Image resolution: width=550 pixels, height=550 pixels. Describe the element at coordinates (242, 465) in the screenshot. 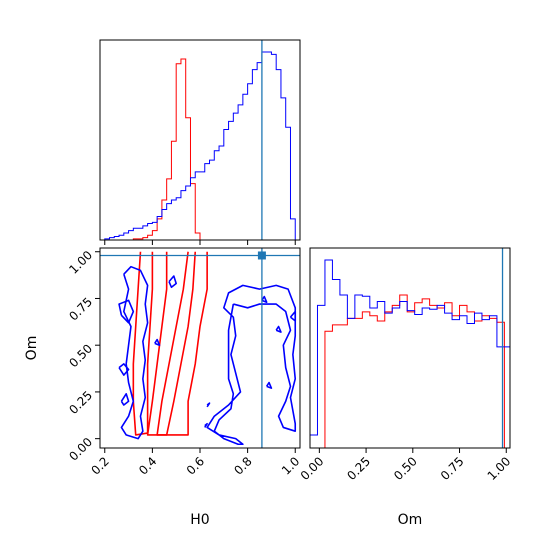

I see `h0-x-tick-label-3: 0.8` at that location.